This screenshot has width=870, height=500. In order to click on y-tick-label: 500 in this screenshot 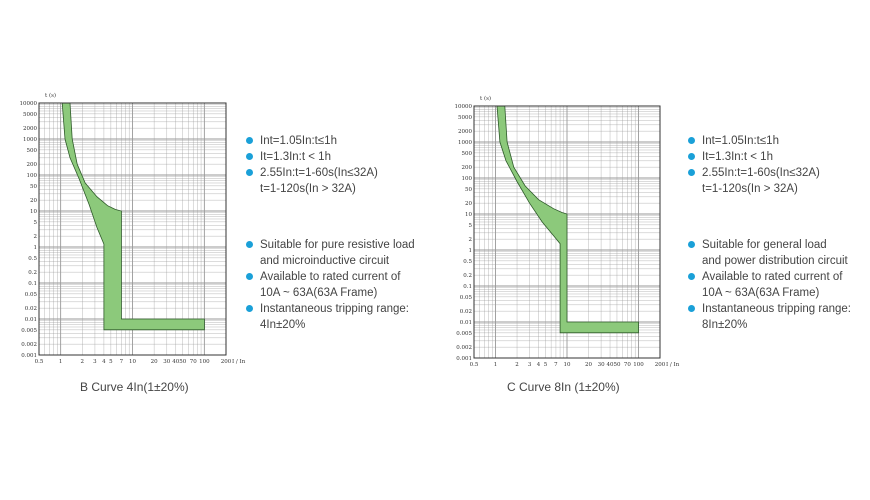, I will do `click(467, 154)`.